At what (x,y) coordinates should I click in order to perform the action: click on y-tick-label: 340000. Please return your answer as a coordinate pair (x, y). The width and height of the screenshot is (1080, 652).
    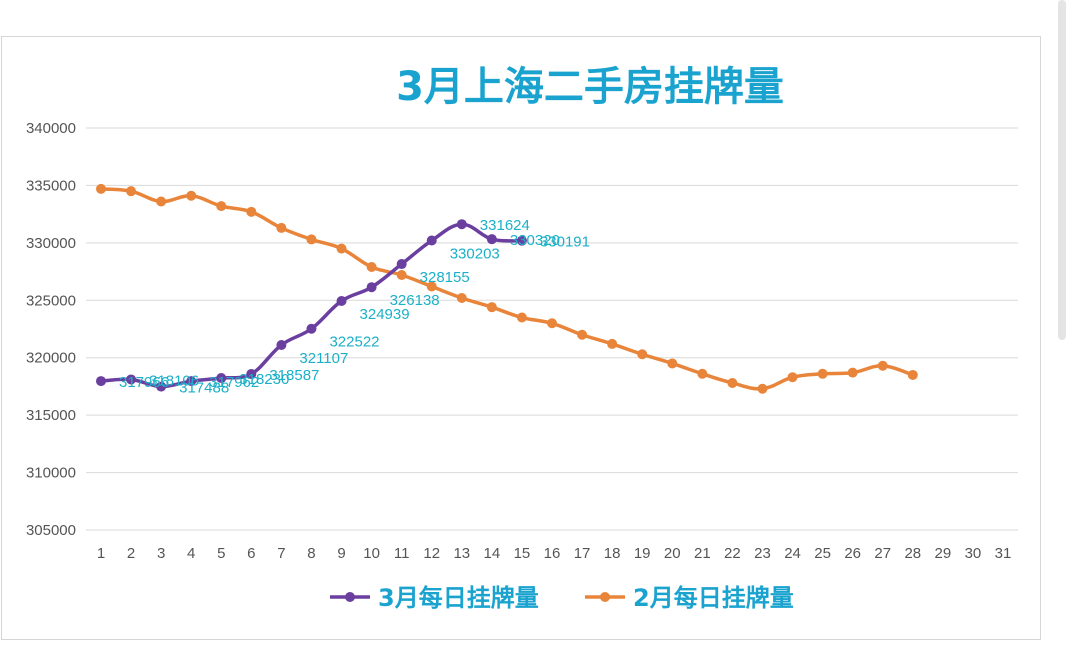
    Looking at the image, I should click on (51, 128).